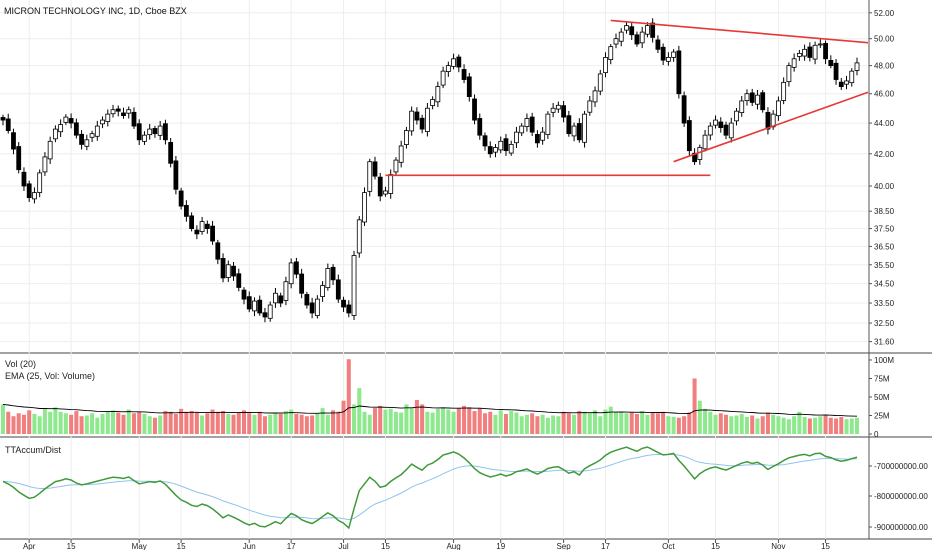 Image resolution: width=932 pixels, height=550 pixels. What do you see at coordinates (884, 284) in the screenshot?
I see `price-tick-label: 34.50` at bounding box center [884, 284].